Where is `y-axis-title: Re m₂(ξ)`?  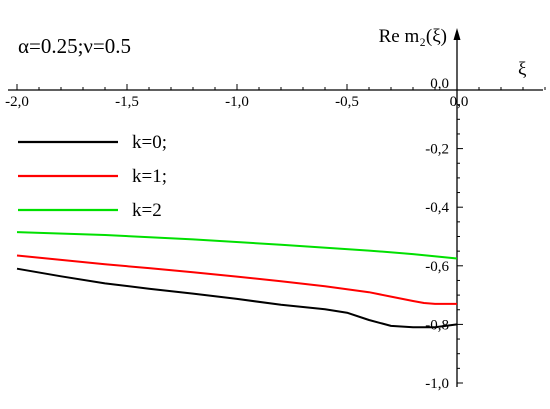 y-axis-title: Re m₂(ξ) is located at coordinates (413, 36).